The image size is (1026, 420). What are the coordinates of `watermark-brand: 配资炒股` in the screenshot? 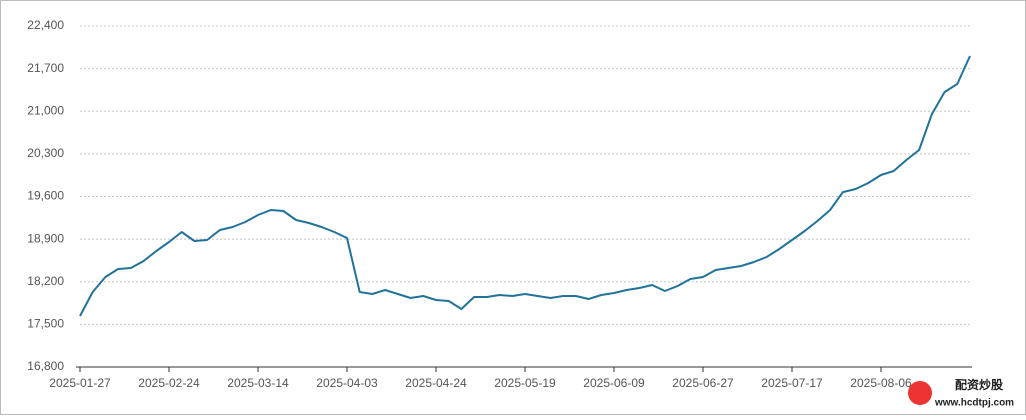 It's located at (979, 384).